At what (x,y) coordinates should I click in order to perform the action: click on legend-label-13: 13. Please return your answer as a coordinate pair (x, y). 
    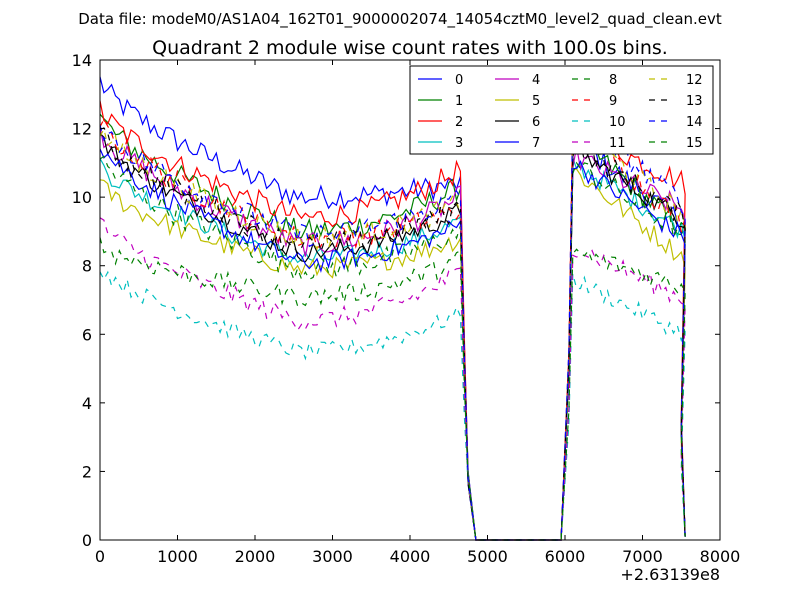
    Looking at the image, I should click on (694, 101).